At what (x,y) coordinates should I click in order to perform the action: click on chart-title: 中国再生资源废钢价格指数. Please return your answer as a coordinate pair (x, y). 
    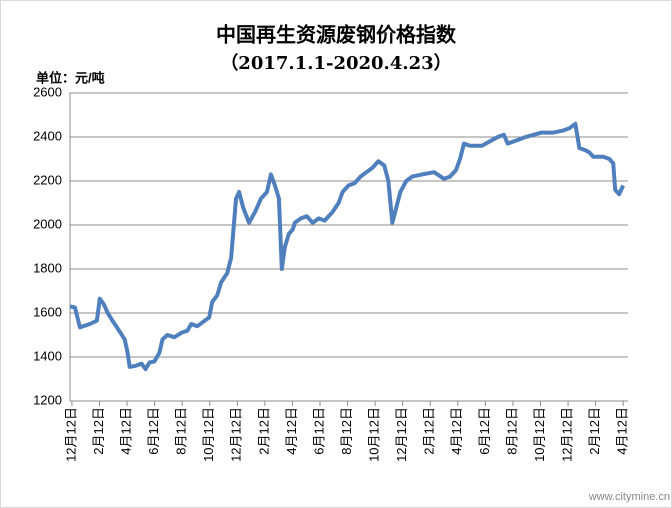
    Looking at the image, I should click on (336, 35).